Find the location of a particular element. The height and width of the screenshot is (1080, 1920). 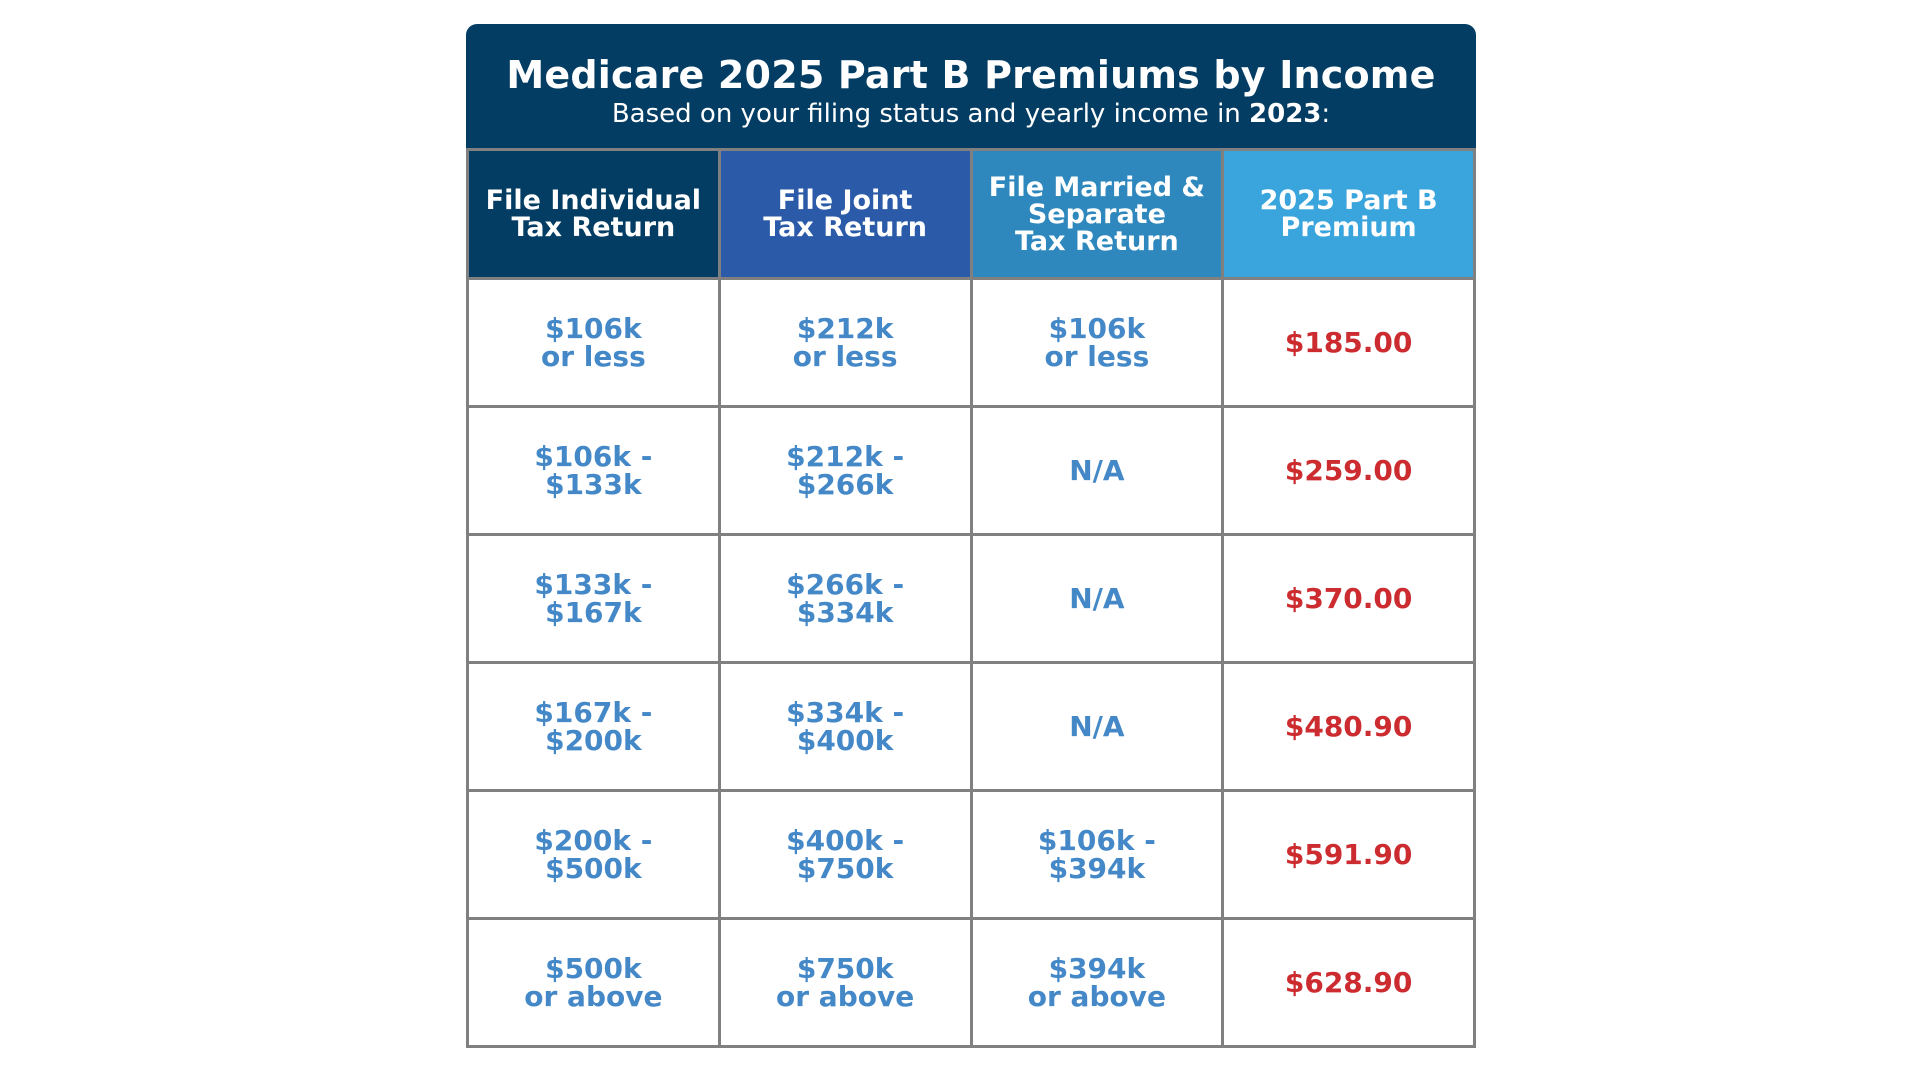

table-row: $167k - $200k $334k - $400k N/A $480.90 is located at coordinates (971, 726).